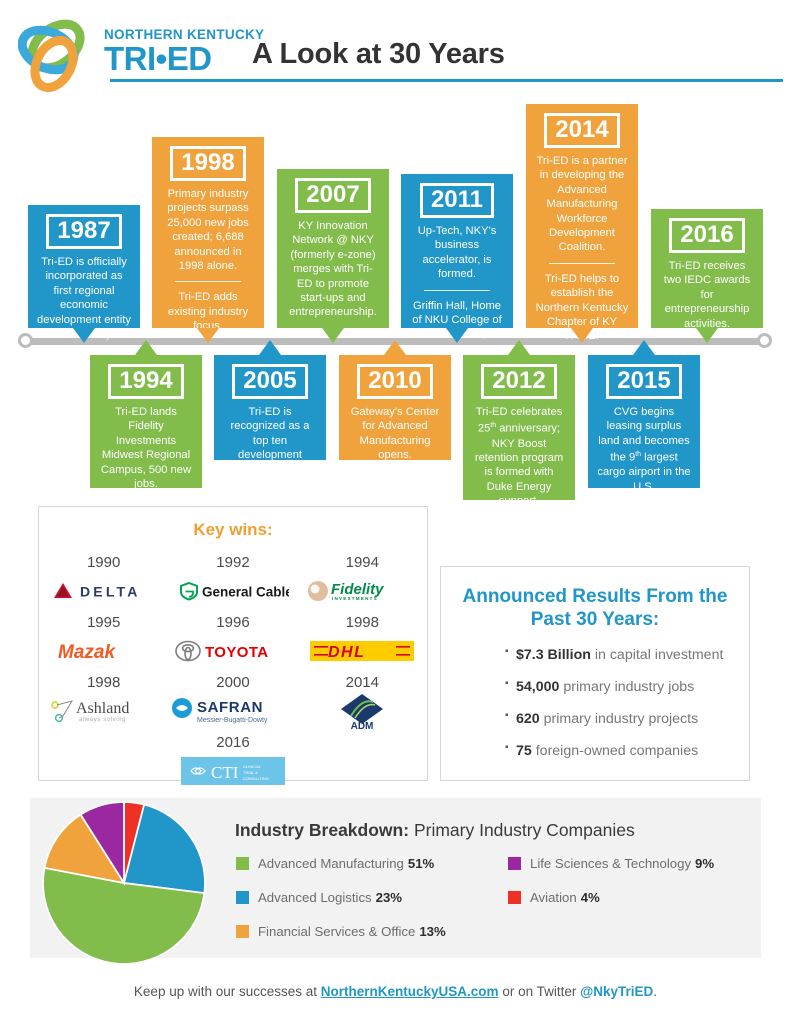 This screenshot has width=791, height=1024. Describe the element at coordinates (103, 640) in the screenshot. I see `key-win-entry: 1995 Mazak` at that location.